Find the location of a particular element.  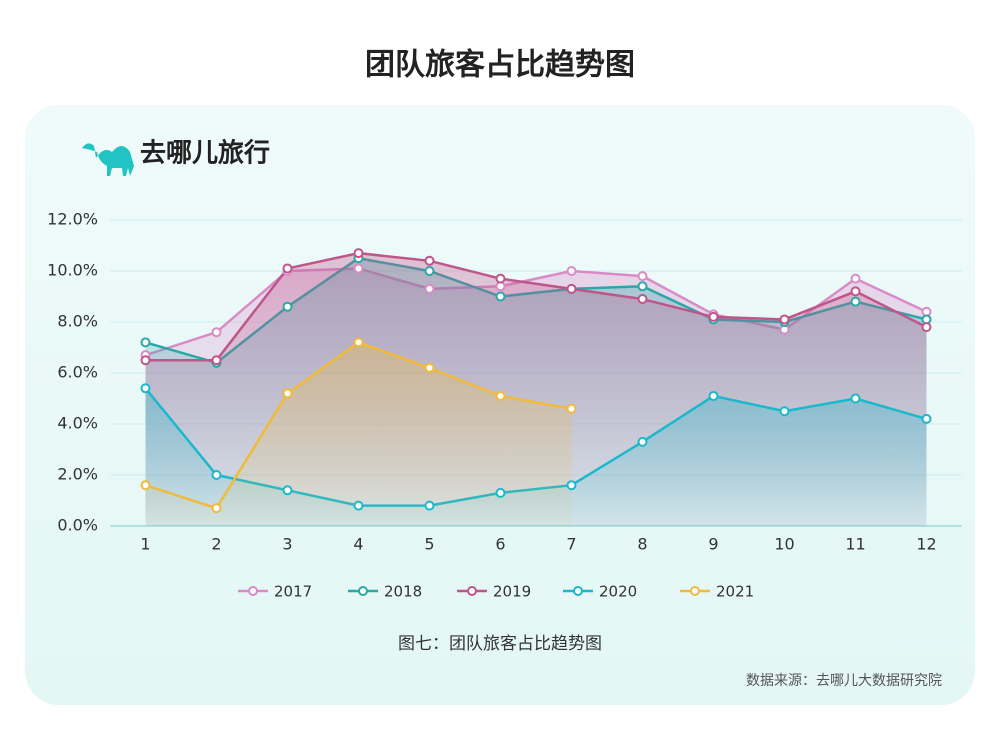

y-tick-label: 2.0% is located at coordinates (77, 474).